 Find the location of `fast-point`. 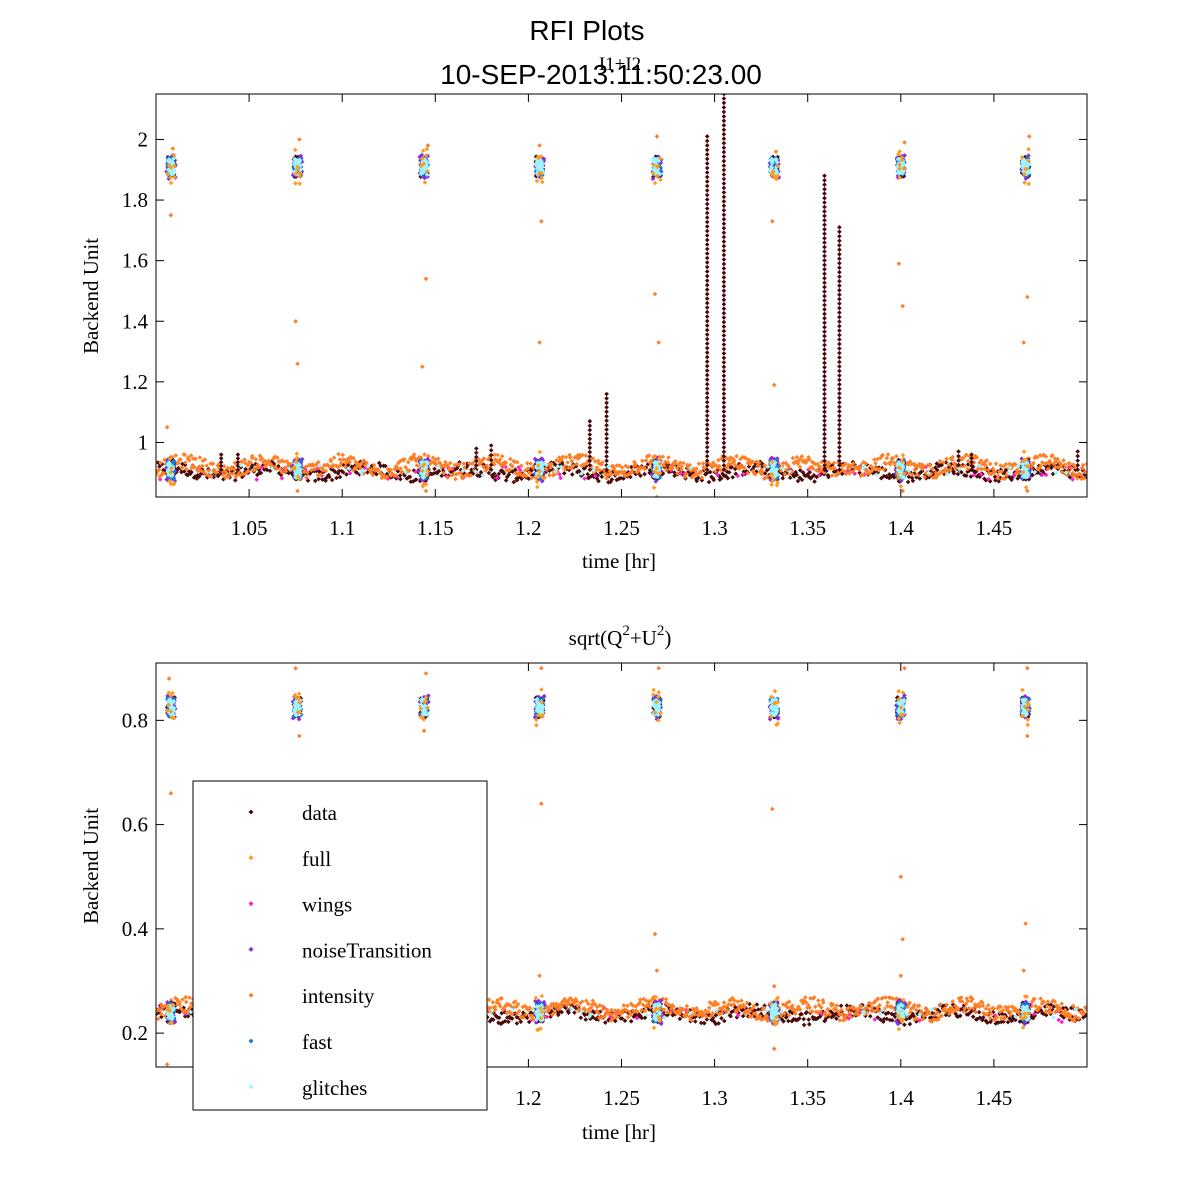

fast-point is located at coordinates (301, 461).